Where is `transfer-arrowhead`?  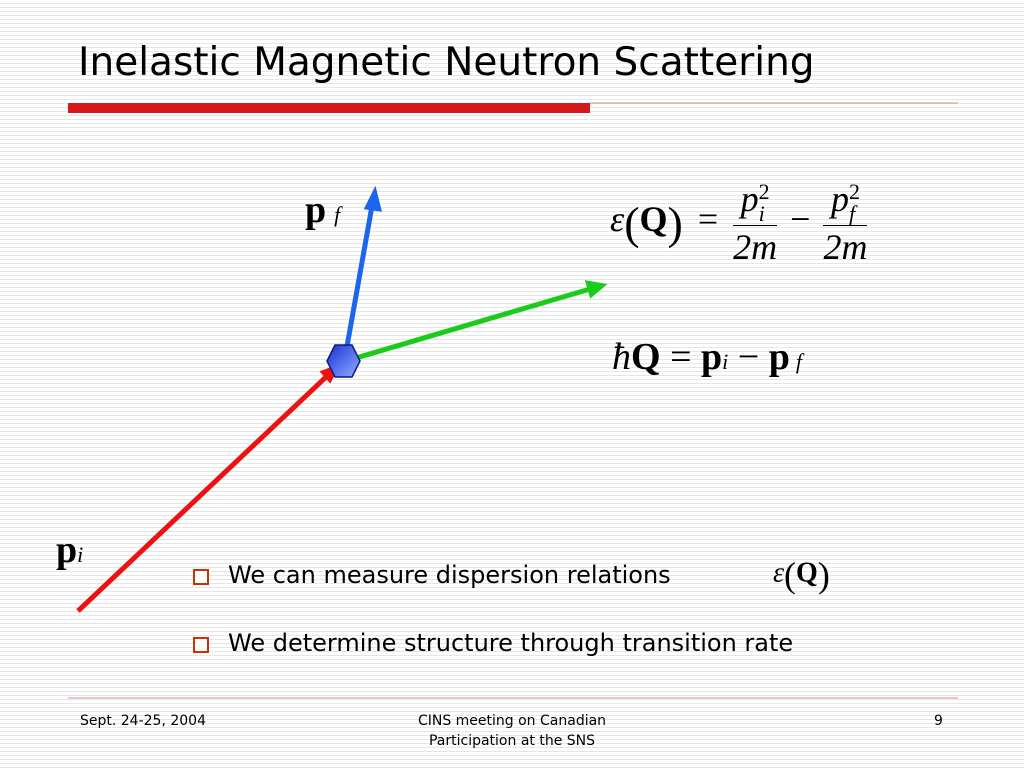 transfer-arrowhead is located at coordinates (596, 289).